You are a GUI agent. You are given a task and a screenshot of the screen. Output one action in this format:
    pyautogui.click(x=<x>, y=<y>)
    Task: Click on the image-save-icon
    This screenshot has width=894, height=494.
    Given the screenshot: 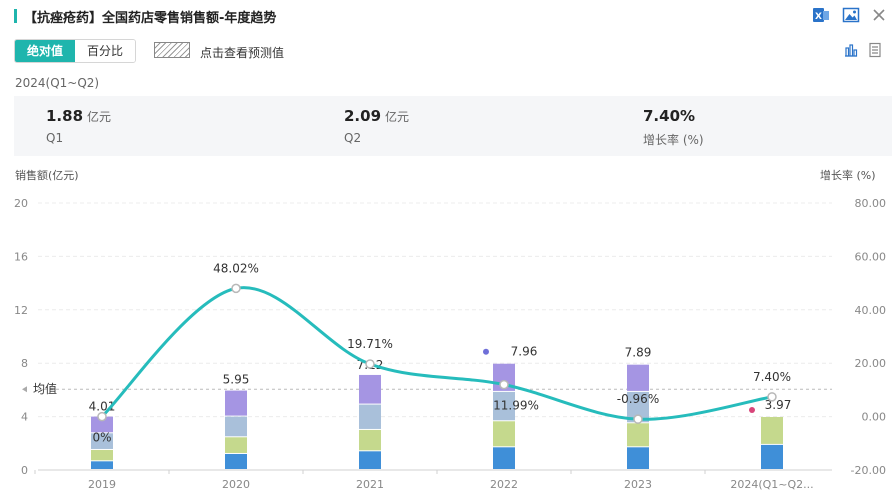 What is the action you would take?
    pyautogui.click(x=851, y=15)
    